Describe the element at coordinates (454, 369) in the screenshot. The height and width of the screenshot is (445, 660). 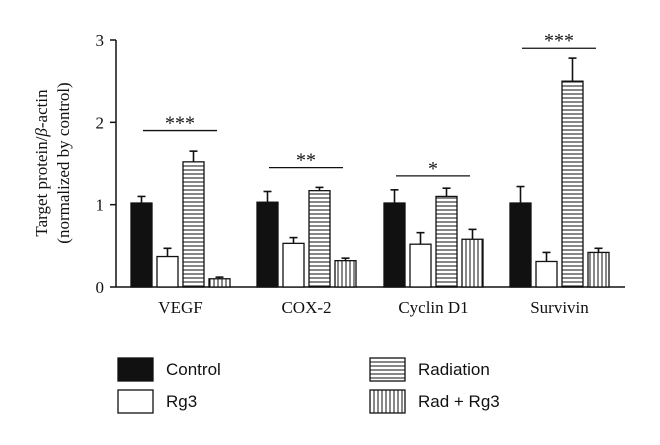
I see `legend-label: Radiation` at that location.